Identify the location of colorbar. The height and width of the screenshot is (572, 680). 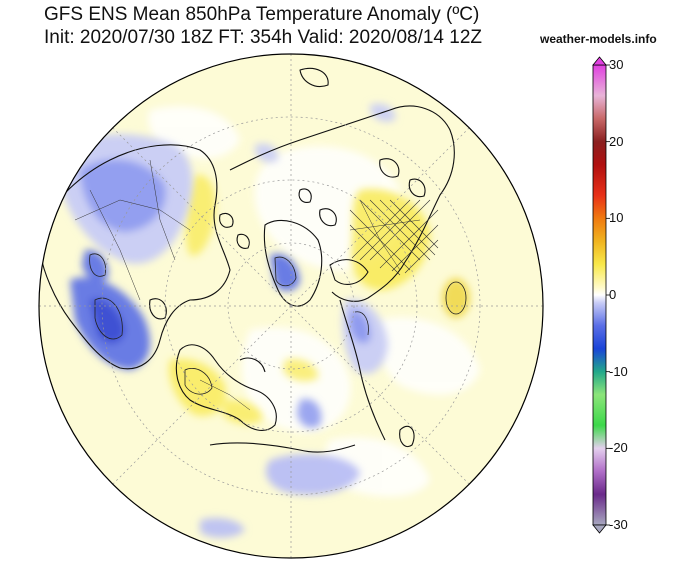
(601, 295).